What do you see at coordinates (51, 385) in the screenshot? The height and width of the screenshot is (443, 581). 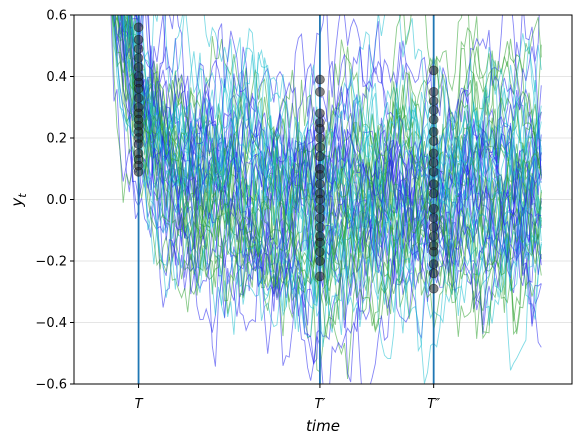 I see `y-tick-label: −0.6` at bounding box center [51, 385].